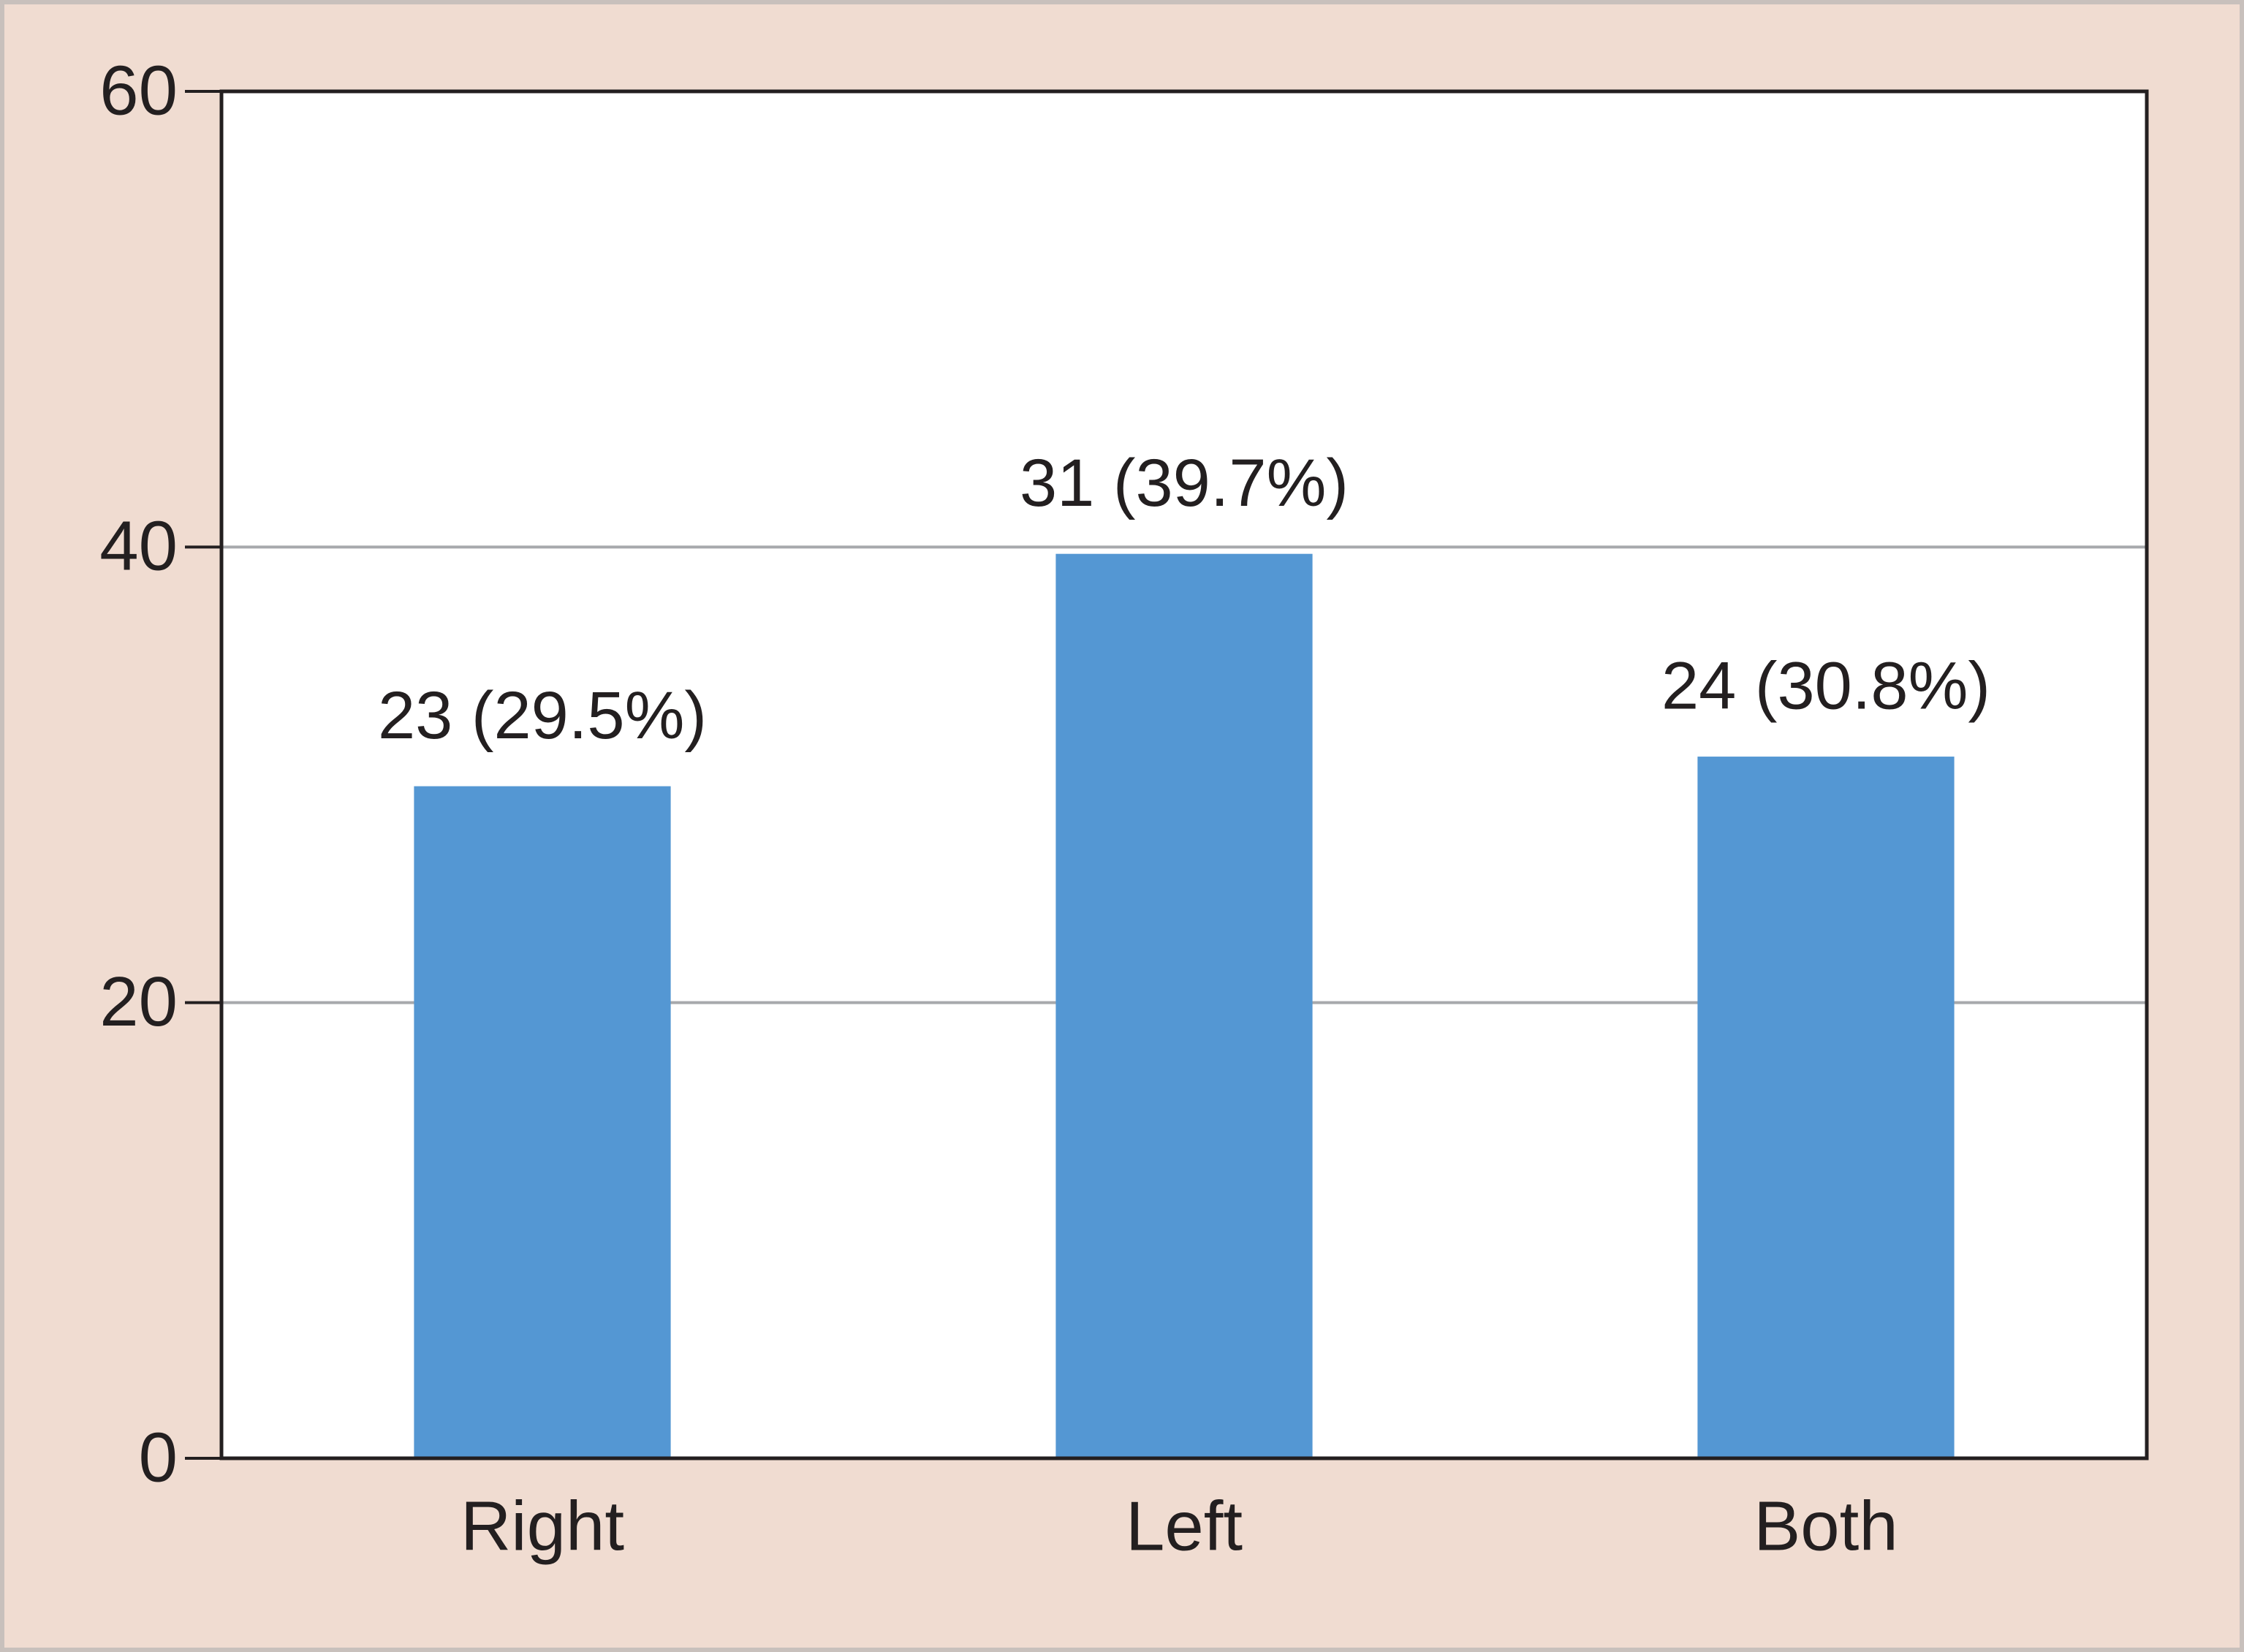 The image size is (2244, 1652). What do you see at coordinates (1184, 1526) in the screenshot?
I see `x-tick-label: Left` at bounding box center [1184, 1526].